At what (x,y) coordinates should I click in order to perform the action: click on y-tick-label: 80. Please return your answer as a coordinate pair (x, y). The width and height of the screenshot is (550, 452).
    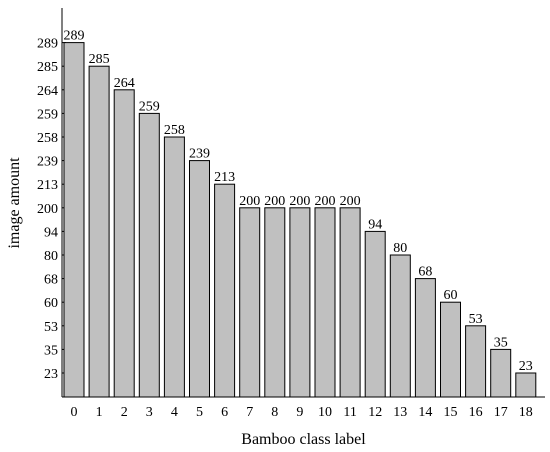
    Looking at the image, I should click on (51, 256).